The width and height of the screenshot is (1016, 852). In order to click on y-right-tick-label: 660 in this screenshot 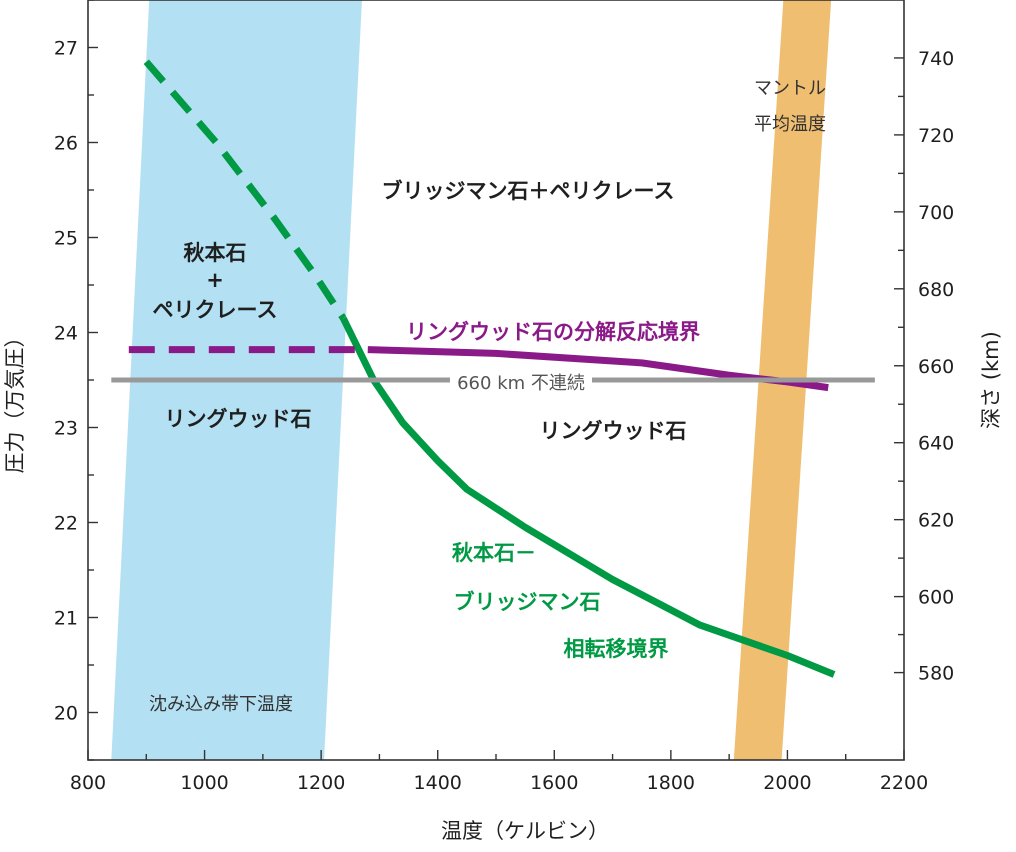, I will do `click(936, 367)`.